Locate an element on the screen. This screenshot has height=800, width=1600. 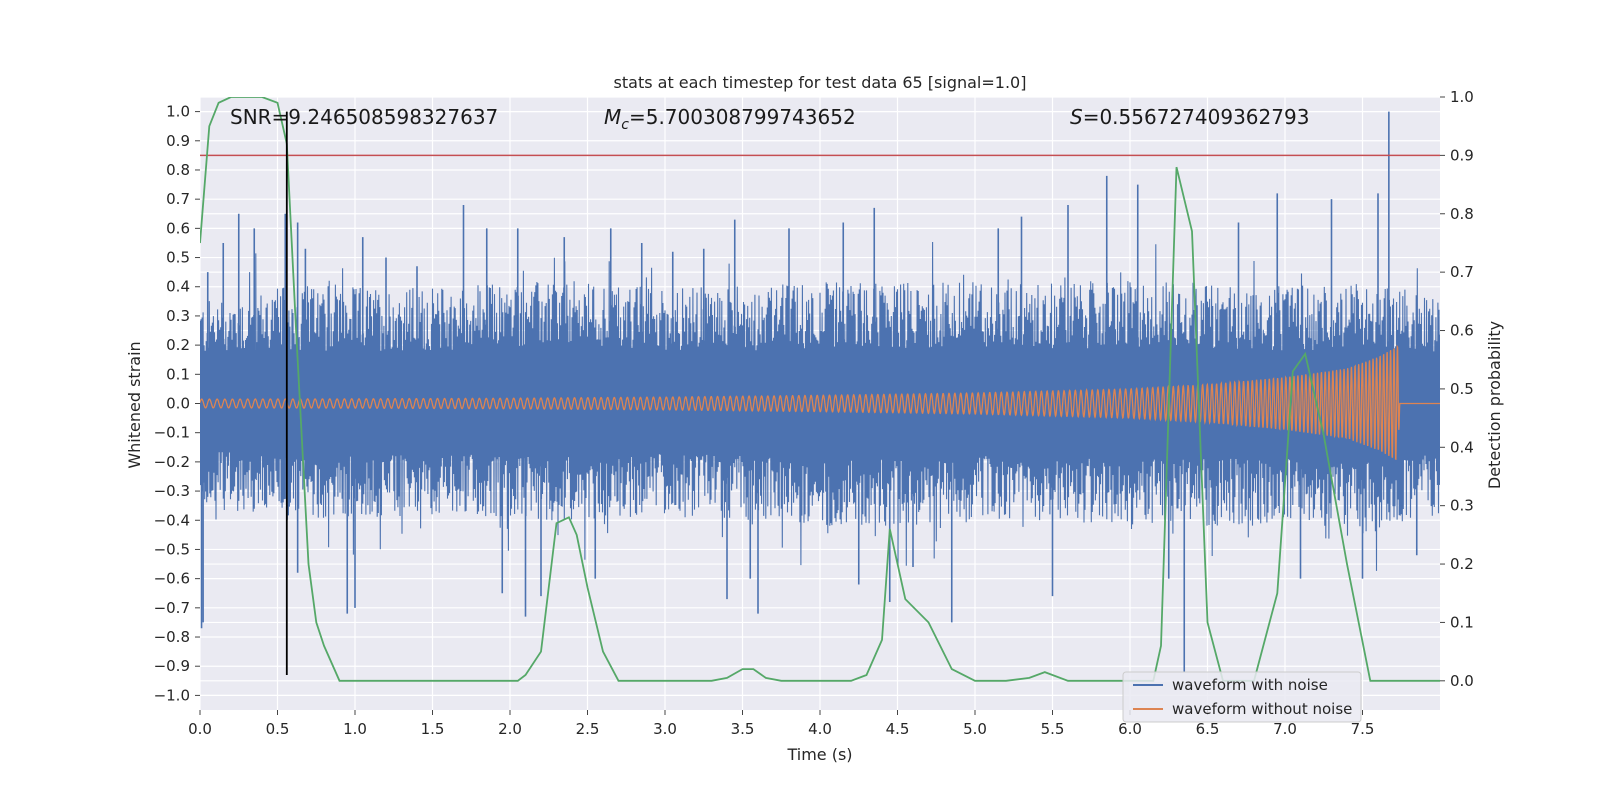
x-tick-label: 7.0 is located at coordinates (1285, 729).